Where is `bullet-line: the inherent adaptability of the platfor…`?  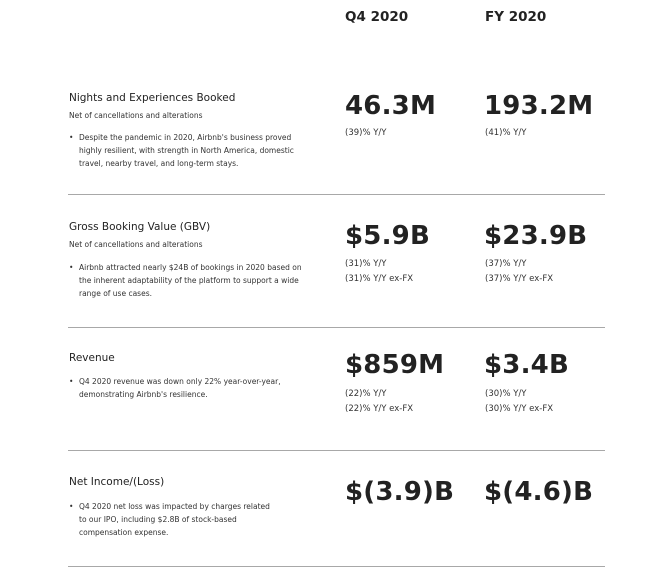 bullet-line: the inherent adaptability of the platfor… is located at coordinates (189, 280).